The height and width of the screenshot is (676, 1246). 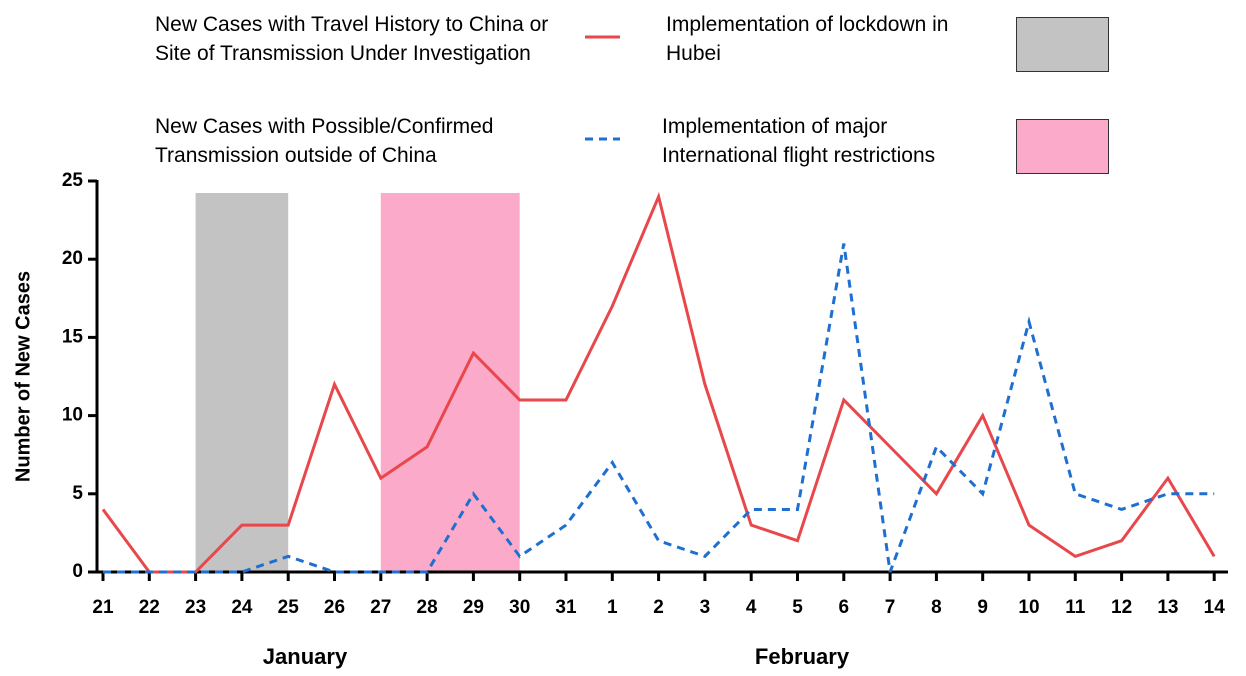 What do you see at coordinates (195, 607) in the screenshot?
I see `x-tick-label: 23` at bounding box center [195, 607].